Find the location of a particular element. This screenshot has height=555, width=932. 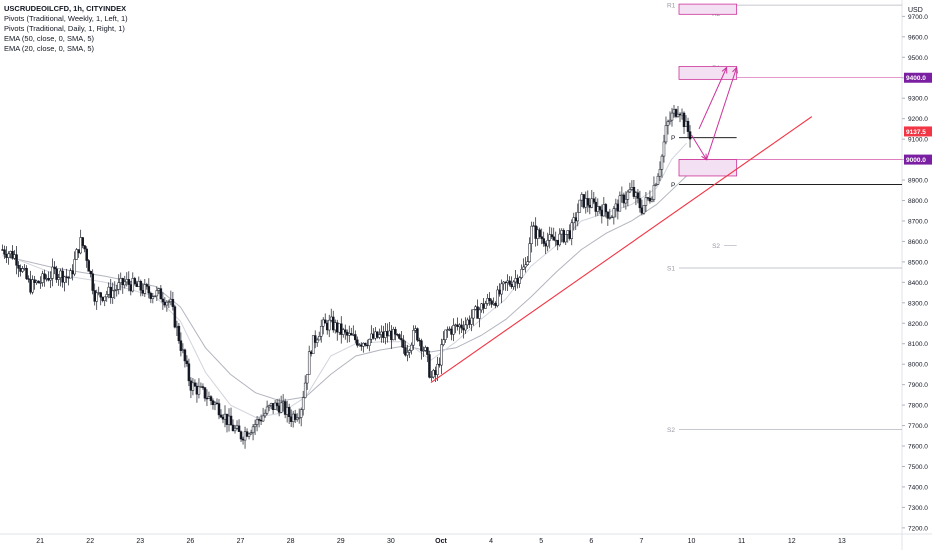

y-tick-label: 8600.0 is located at coordinates (918, 242).